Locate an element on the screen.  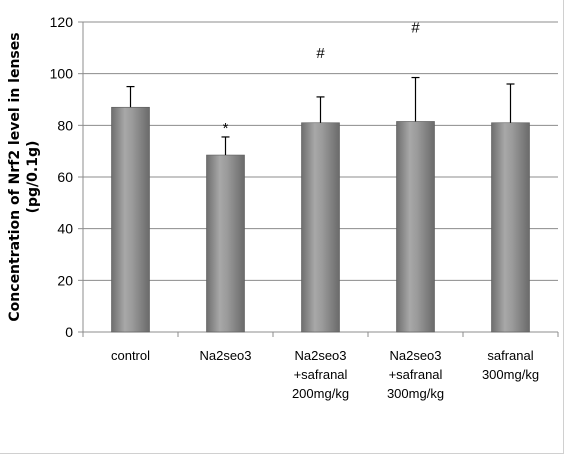
y-tick-label: 40 is located at coordinates (65, 229).